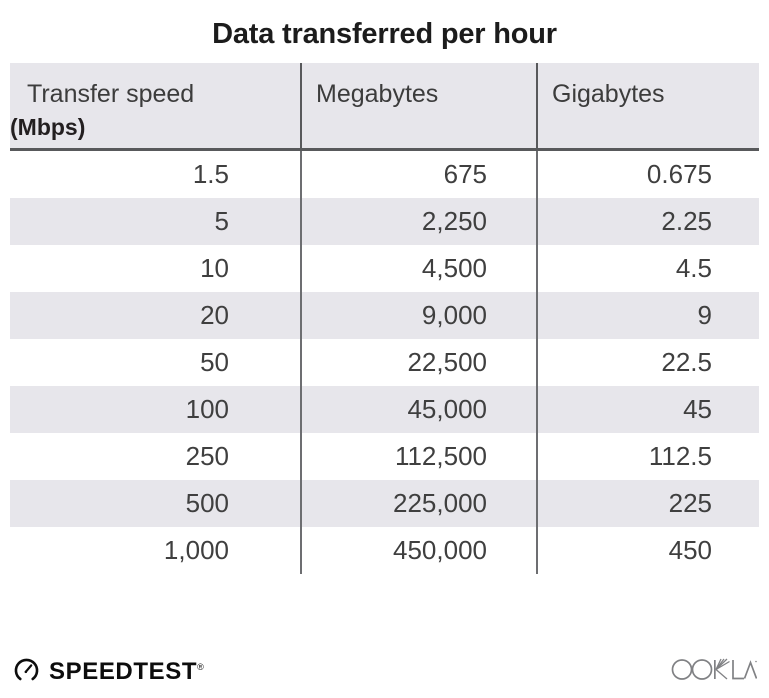 The image size is (769, 698). I want to click on table-cell-speed: 50, so click(214, 361).